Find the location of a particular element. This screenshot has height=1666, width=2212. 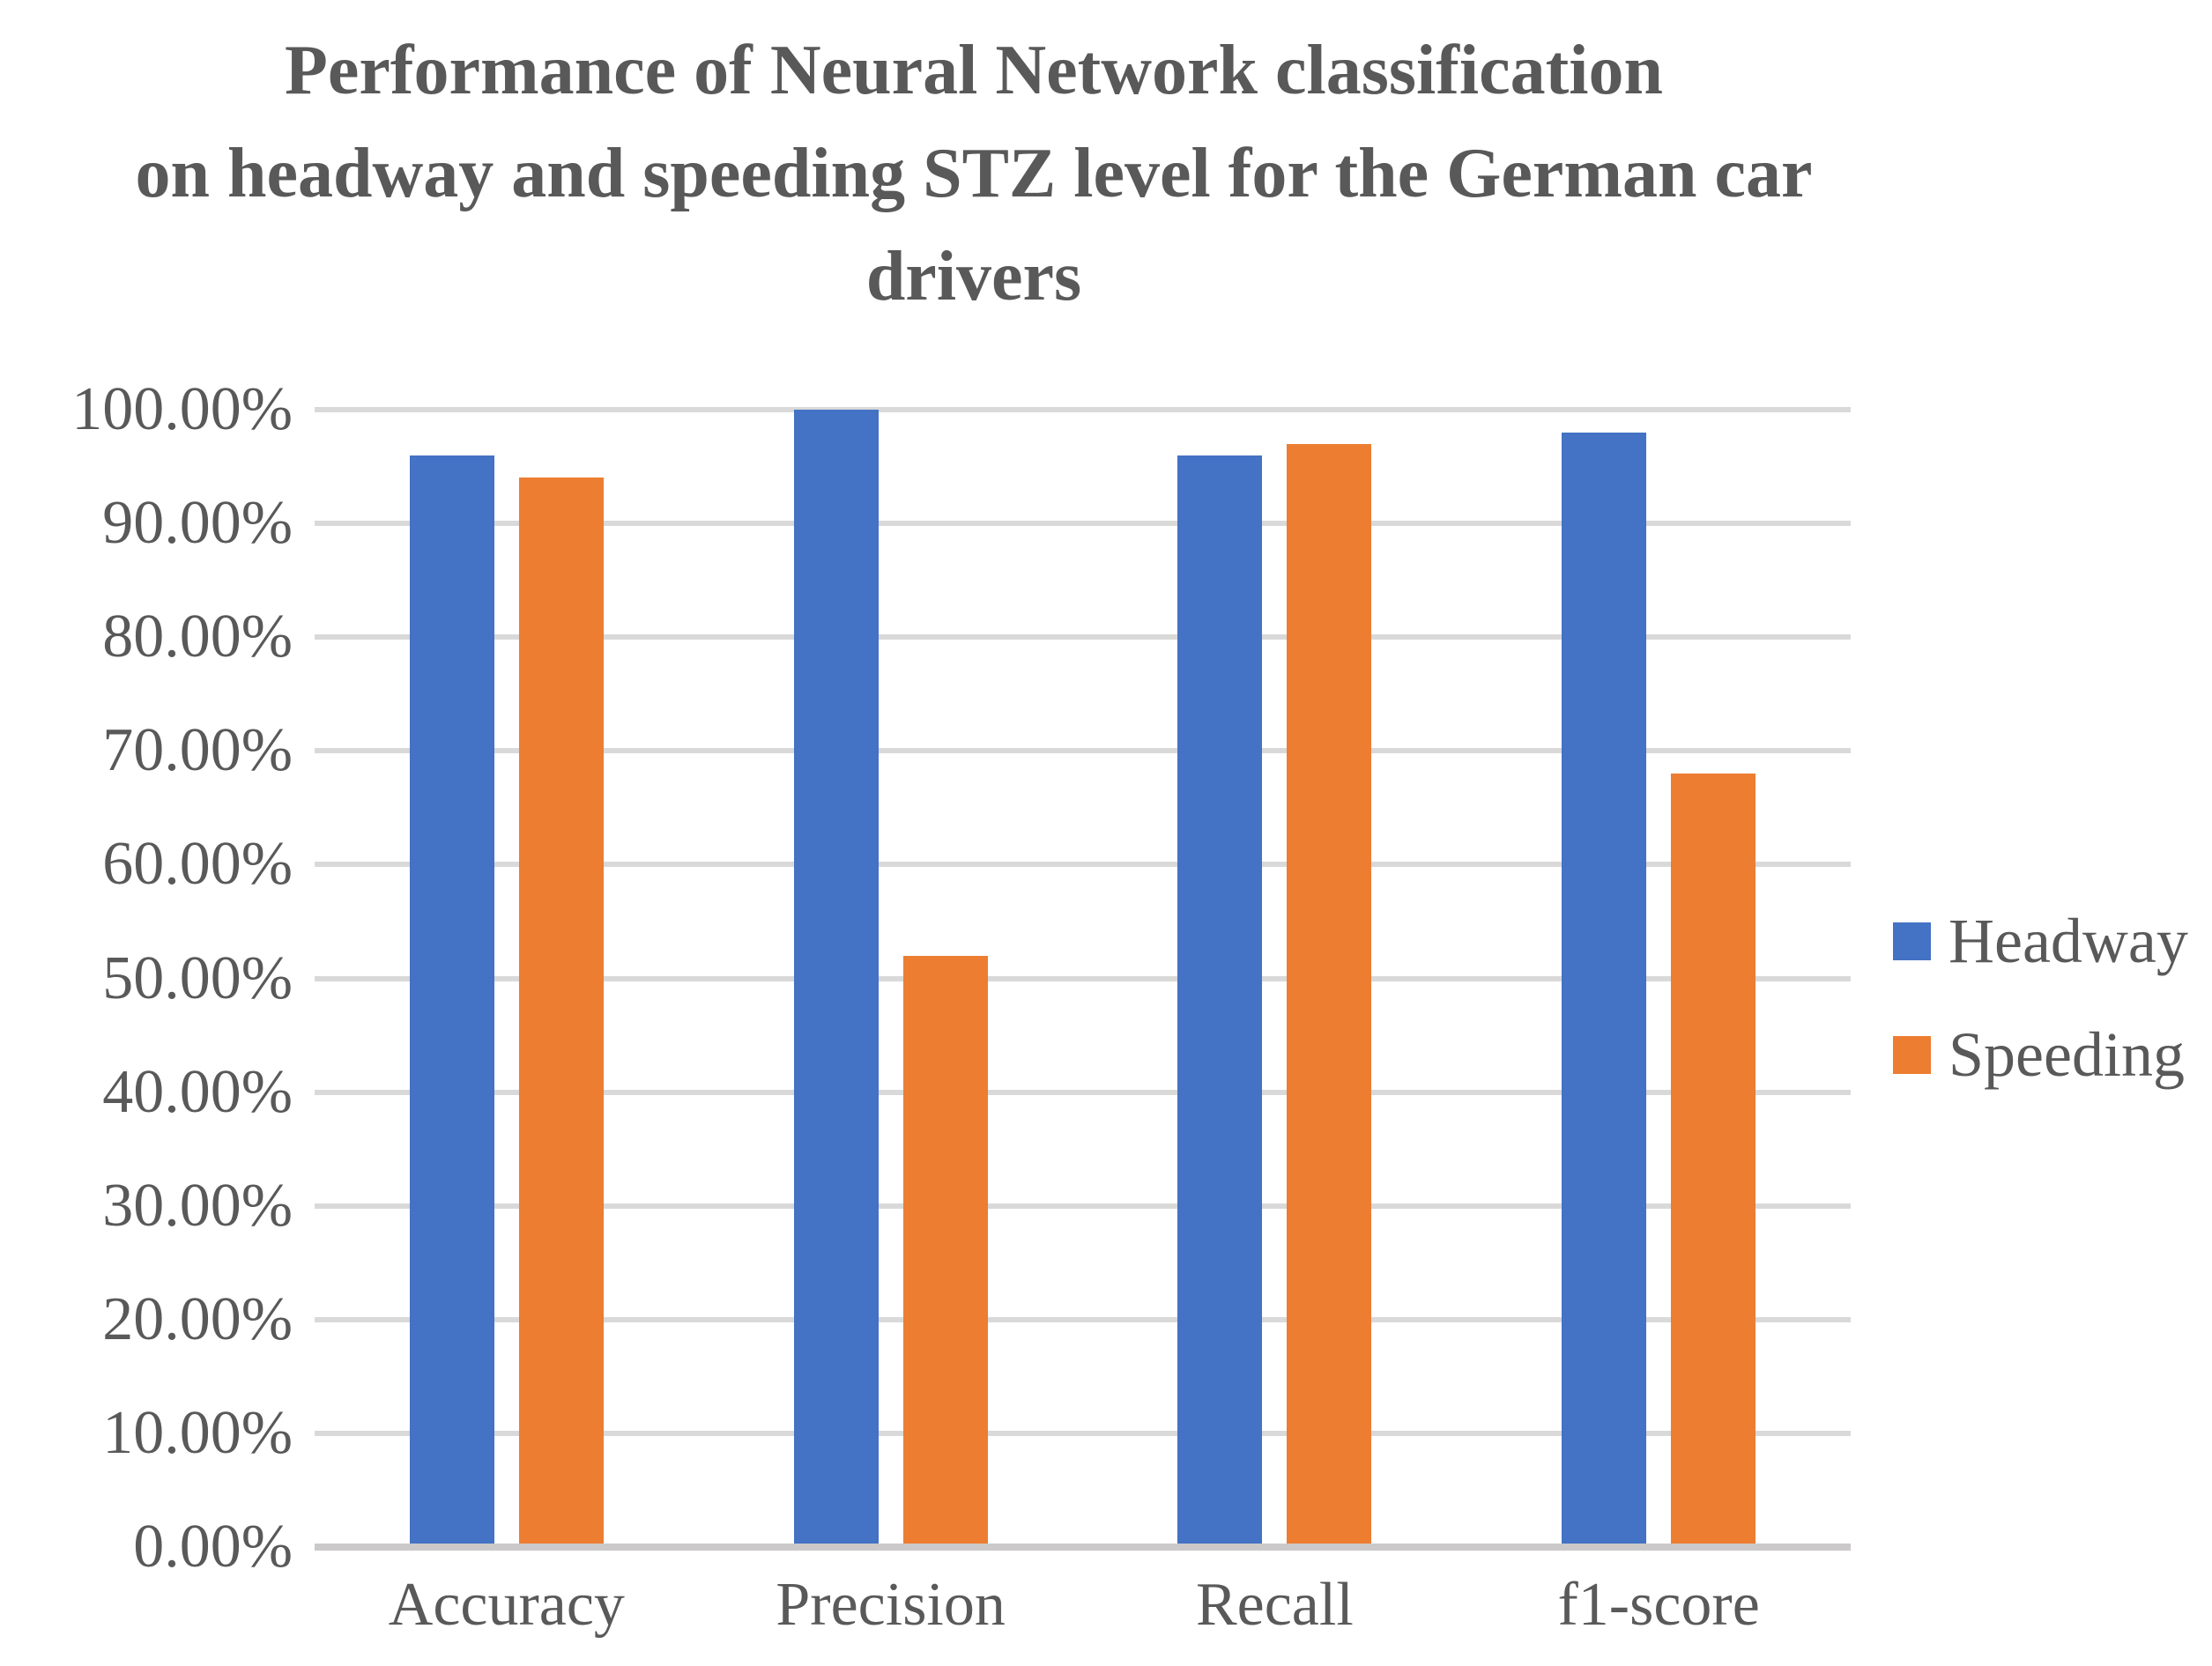

x-axis-category-label-accuracy: Accuracy is located at coordinates (507, 1605).